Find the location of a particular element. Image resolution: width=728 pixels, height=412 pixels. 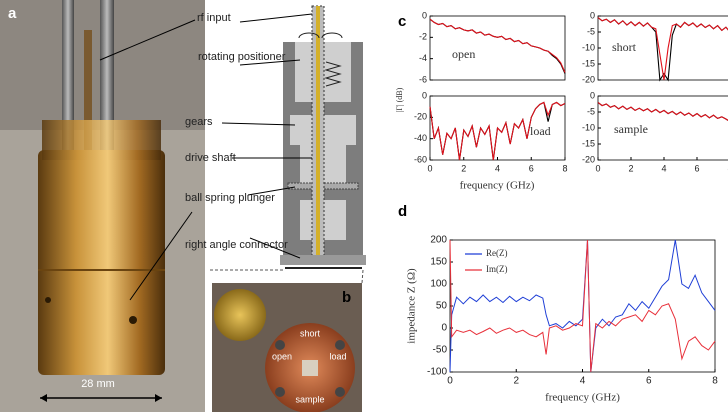

legend-label: Im(Z) is located at coordinates (497, 269).